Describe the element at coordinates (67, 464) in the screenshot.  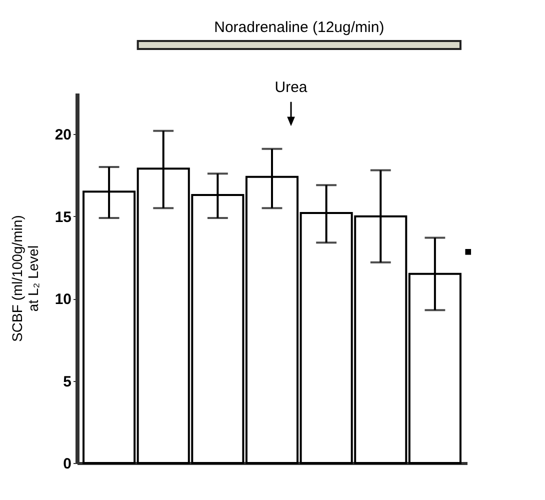
I see `y-tick-label: 0` at that location.